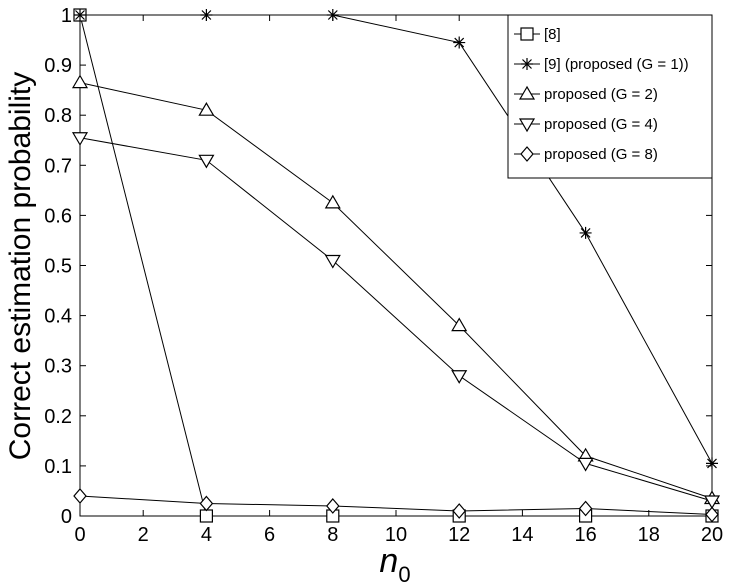  Describe the element at coordinates (404, 573) in the screenshot. I see `x-axis-label-sub: 0` at that location.